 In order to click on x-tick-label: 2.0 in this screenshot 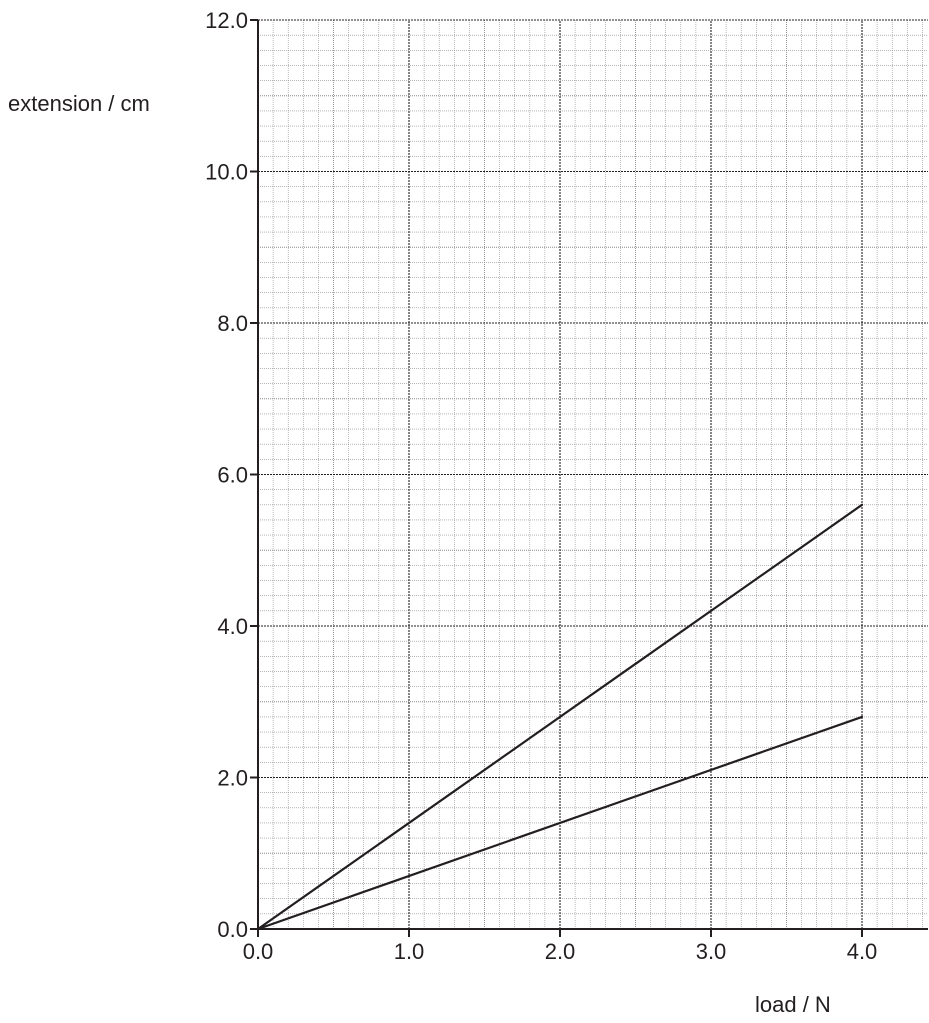, I will do `click(560, 951)`.